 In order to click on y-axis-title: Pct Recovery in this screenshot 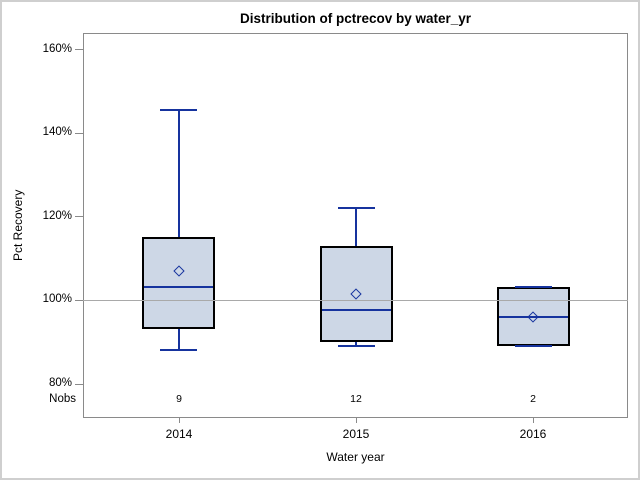, I will do `click(18, 225)`.